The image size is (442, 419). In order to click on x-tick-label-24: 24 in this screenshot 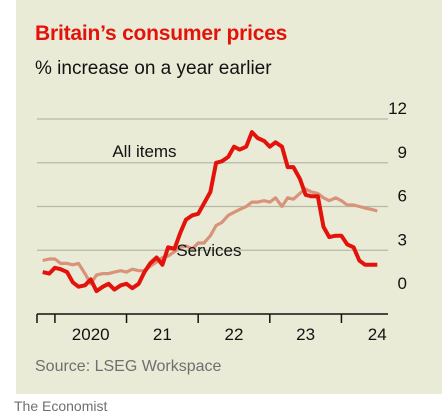, I will do `click(377, 334)`.